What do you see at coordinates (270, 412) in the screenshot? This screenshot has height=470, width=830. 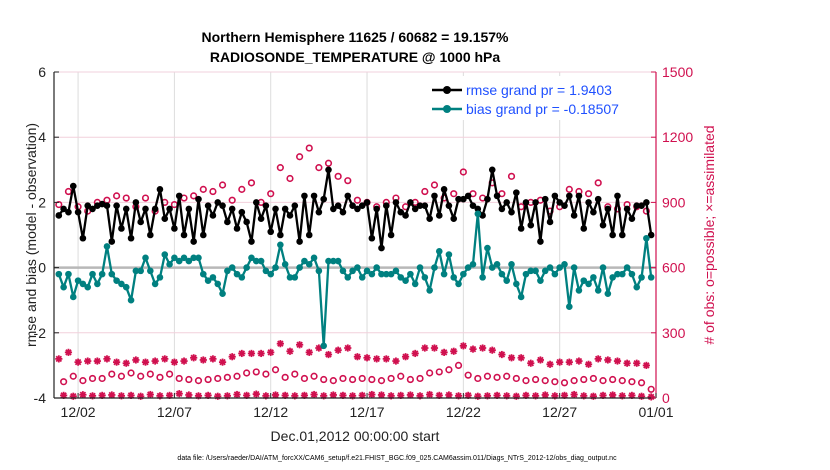 I see `x-tick-label: 12/12` at bounding box center [270, 412].